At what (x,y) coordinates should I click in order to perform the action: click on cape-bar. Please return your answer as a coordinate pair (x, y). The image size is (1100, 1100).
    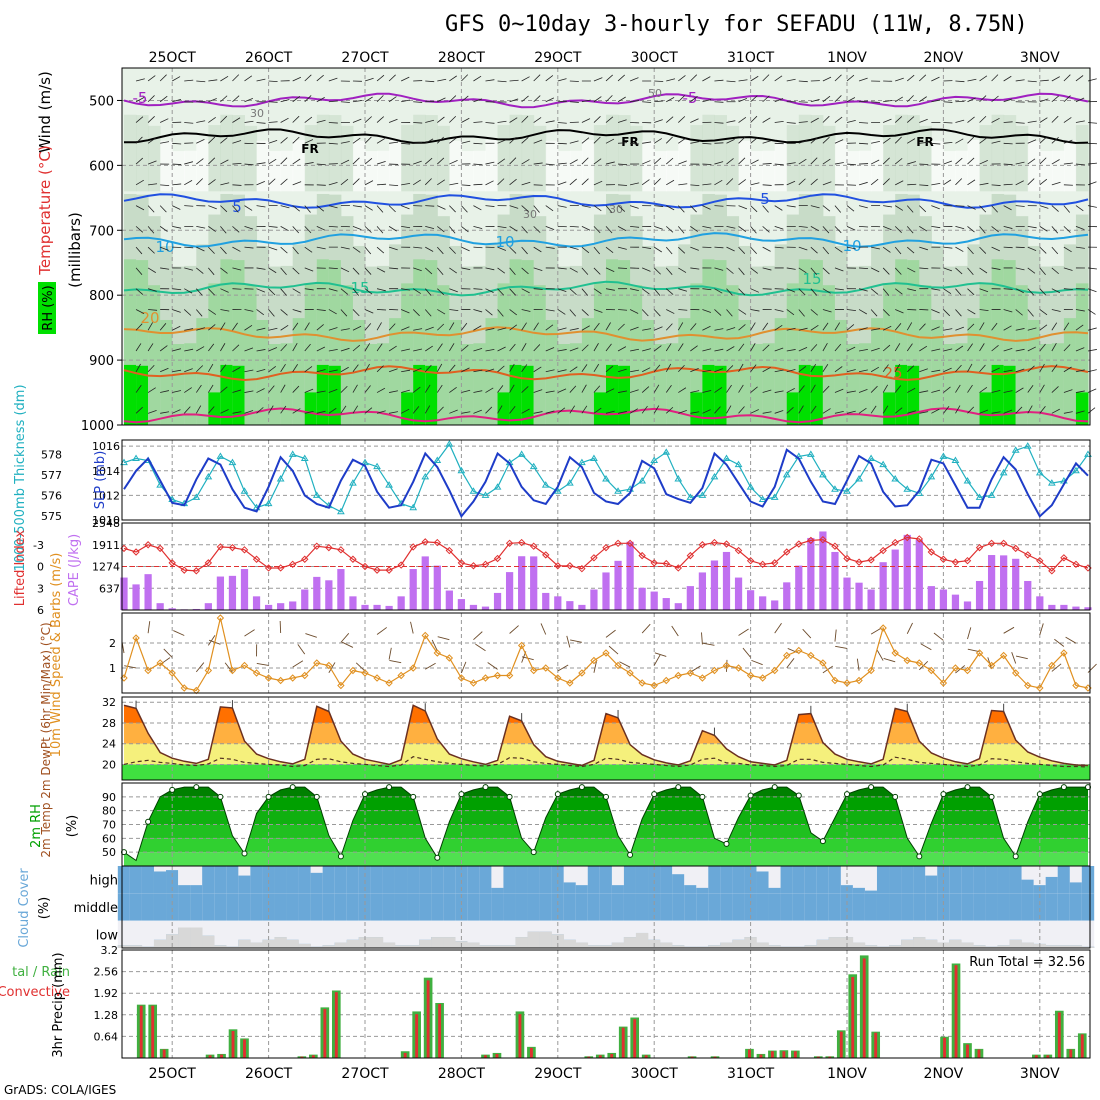
    Looking at the image, I should click on (955, 602).